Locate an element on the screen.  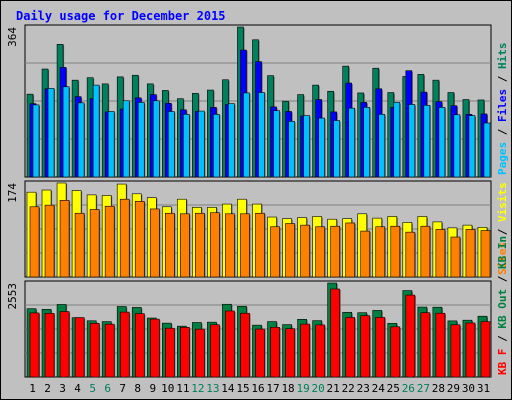
legend-pages: Pages is located at coordinates (502, 158).